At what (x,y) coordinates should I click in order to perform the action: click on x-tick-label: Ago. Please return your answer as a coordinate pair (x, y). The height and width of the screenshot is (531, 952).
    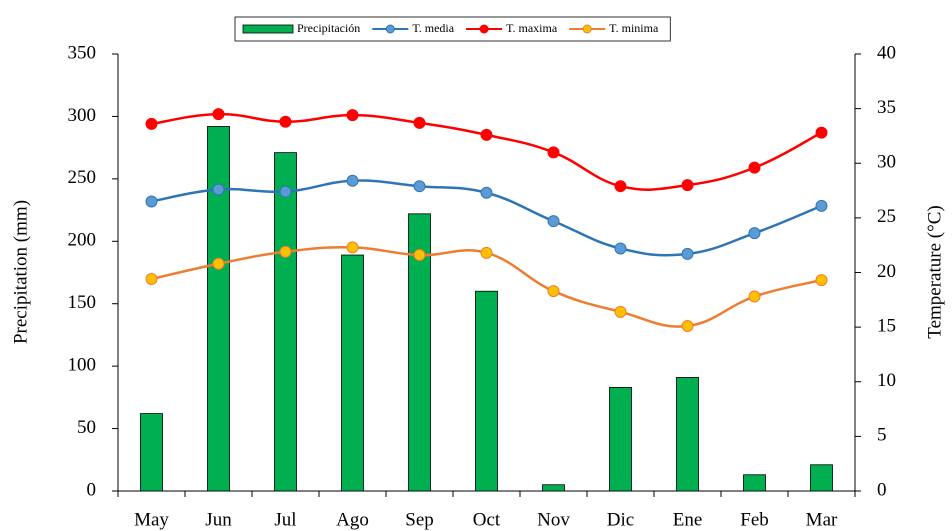
    Looking at the image, I should click on (352, 519).